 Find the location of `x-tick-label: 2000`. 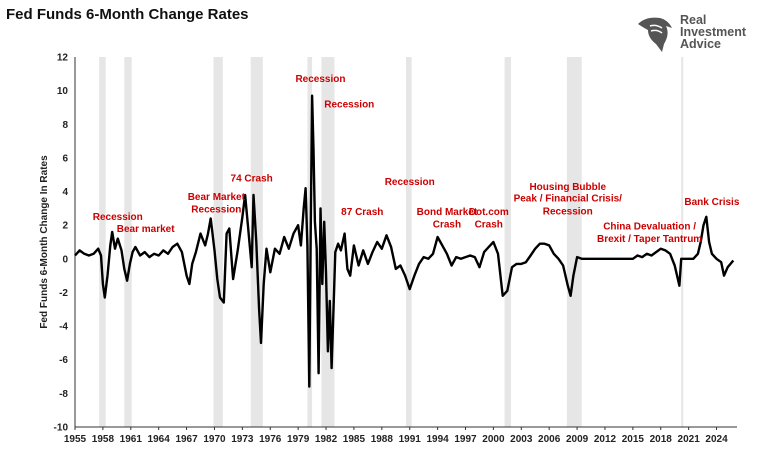

x-tick-label: 2000 is located at coordinates (493, 439).